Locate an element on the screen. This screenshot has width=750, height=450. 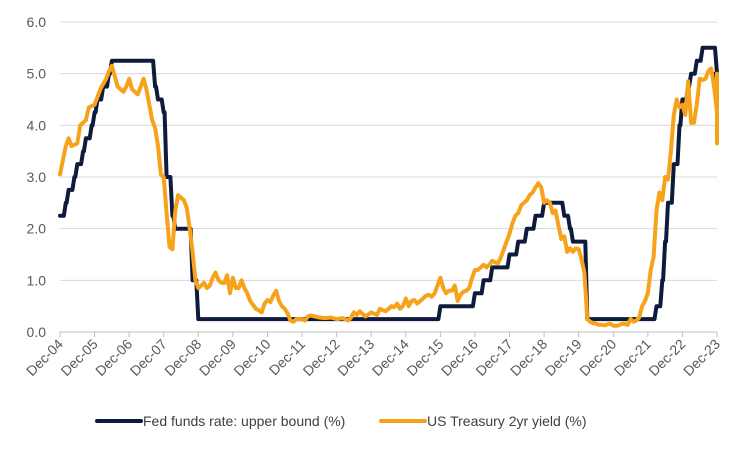
x-tick-label: Dec-13 is located at coordinates (355, 357).